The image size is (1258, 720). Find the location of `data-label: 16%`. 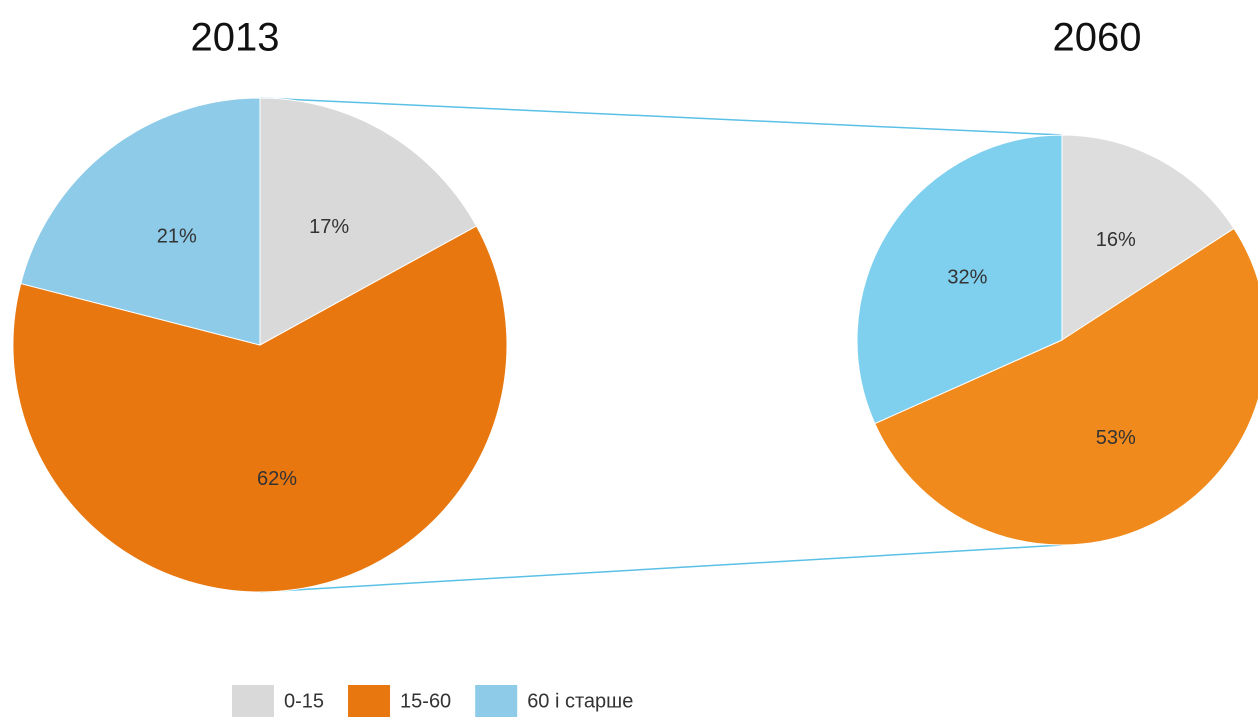

data-label: 16% is located at coordinates (1116, 240).